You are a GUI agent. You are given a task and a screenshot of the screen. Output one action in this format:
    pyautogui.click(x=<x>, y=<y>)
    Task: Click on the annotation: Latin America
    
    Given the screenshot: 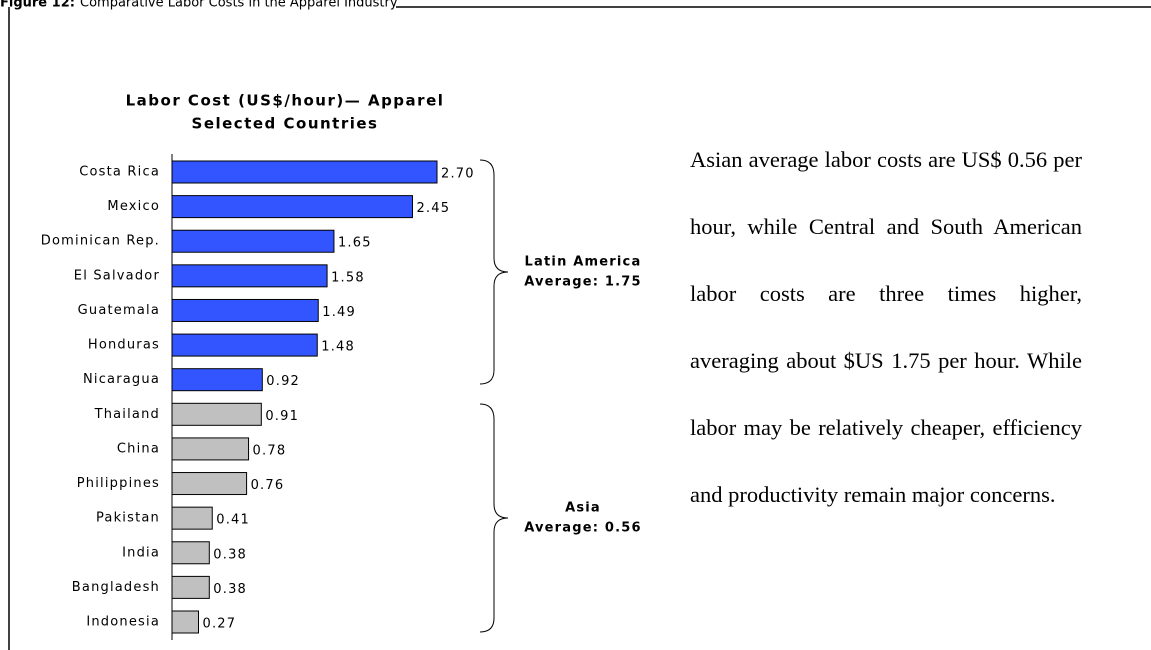 What is the action you would take?
    pyautogui.click(x=583, y=262)
    